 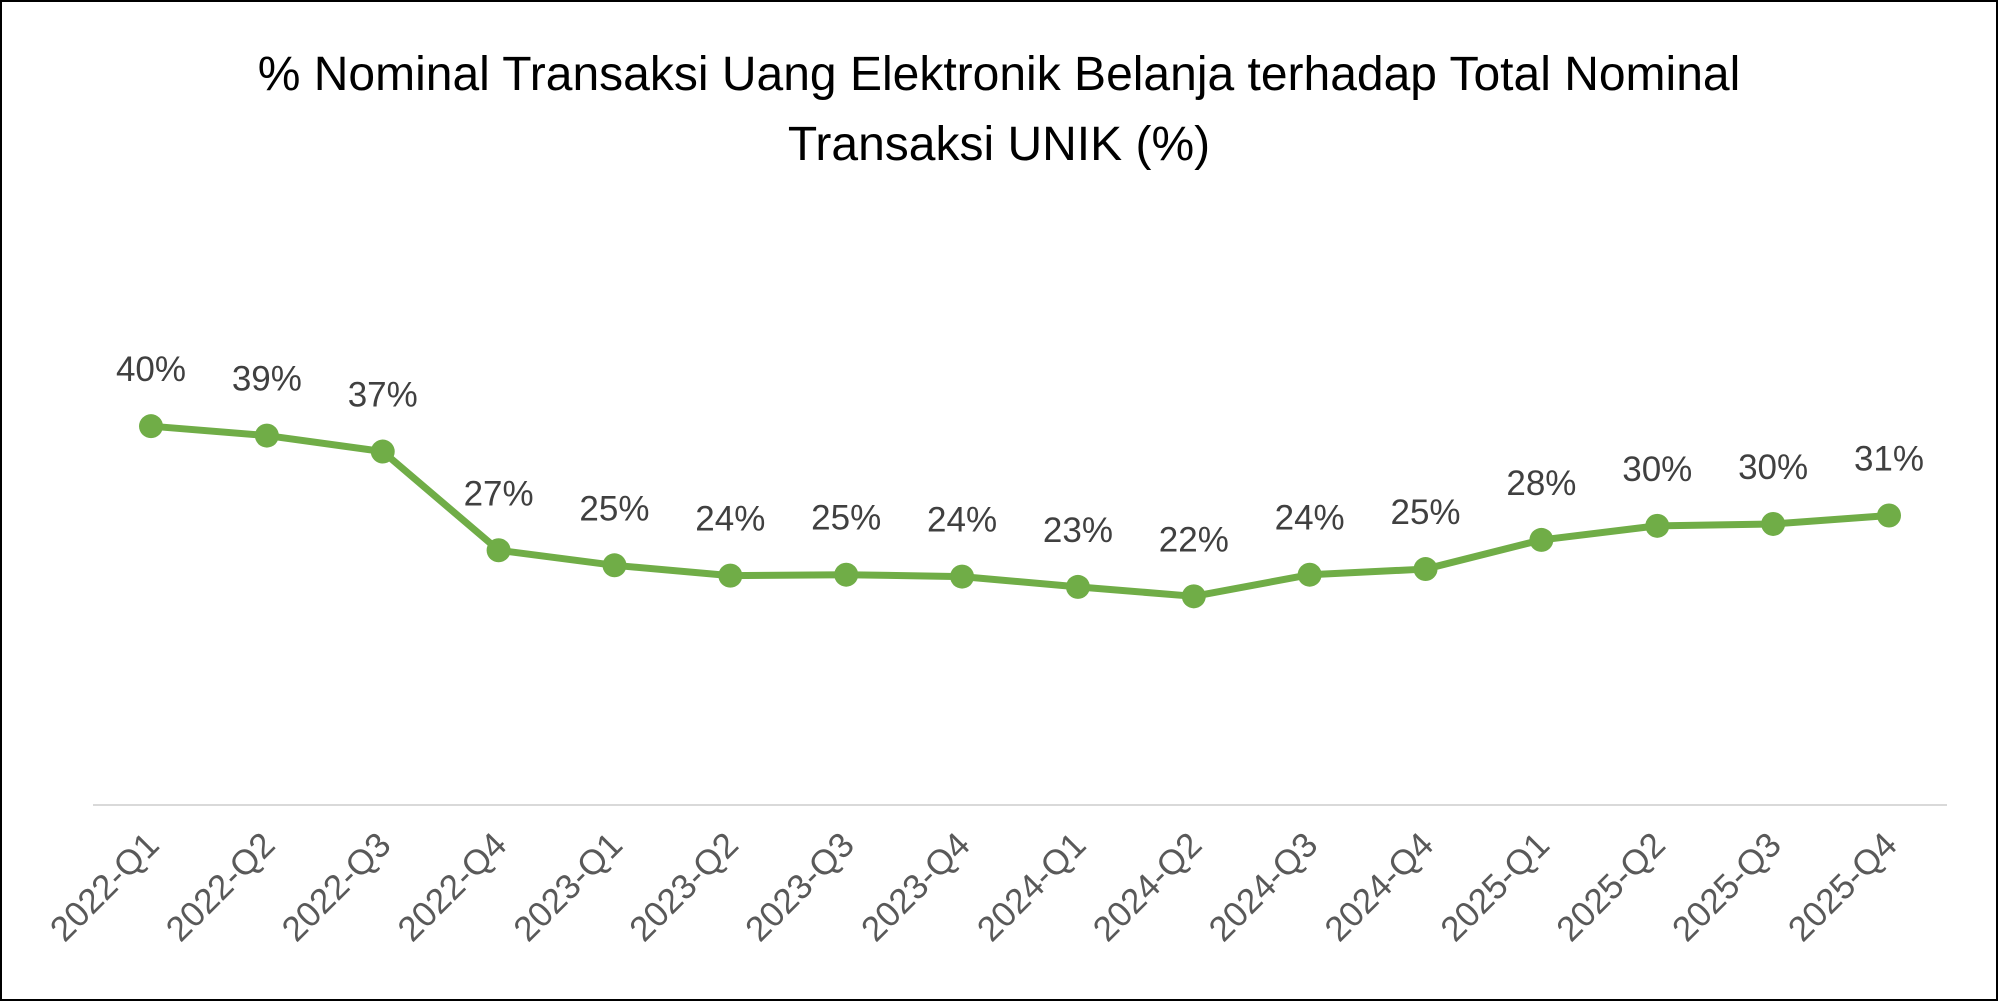 I want to click on x-tick-label-2023-Q2: 2023-Q2, so click(x=684, y=887).